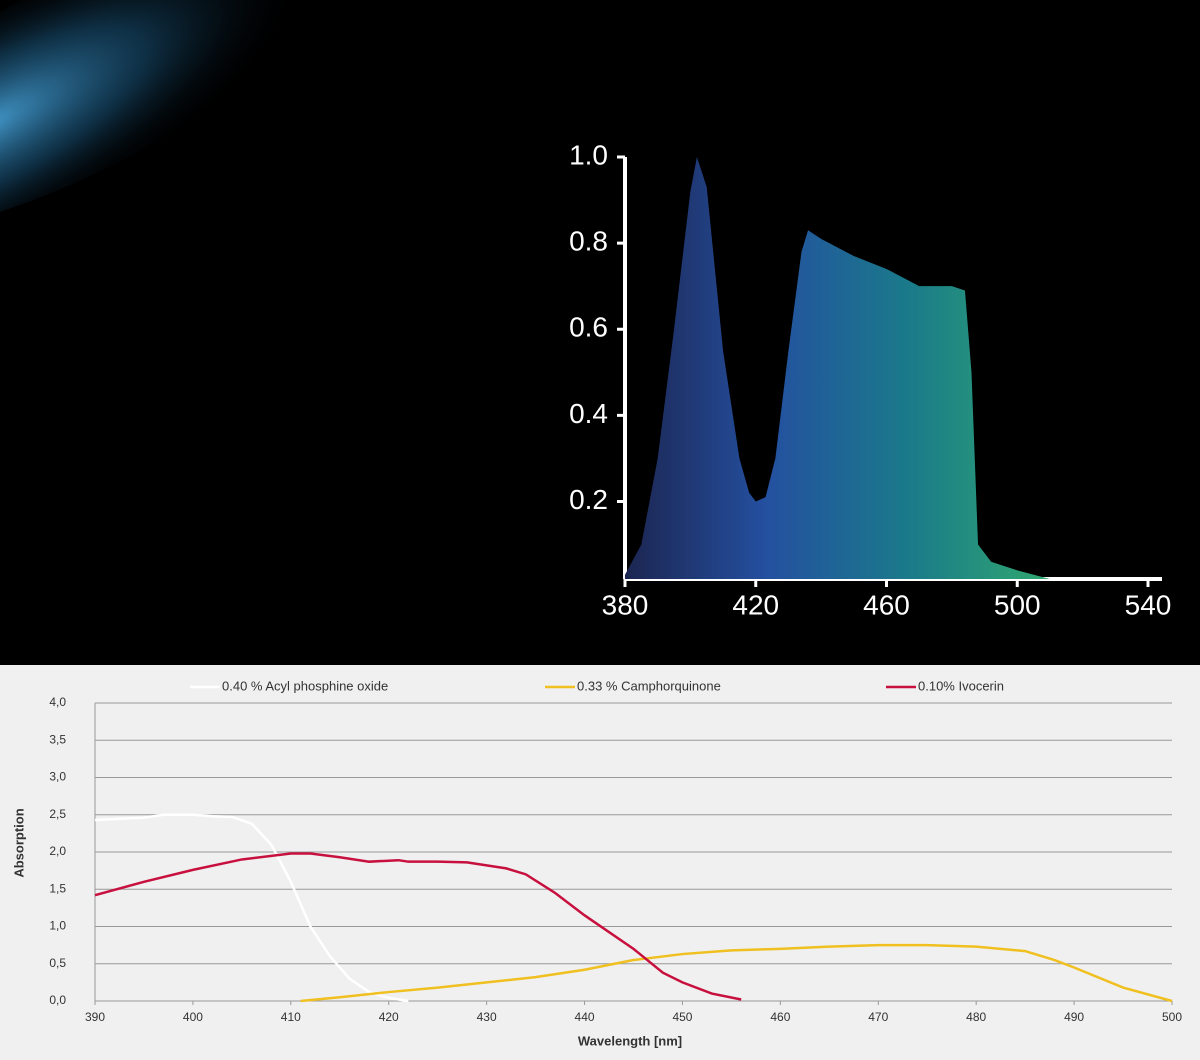 The height and width of the screenshot is (1060, 1200). I want to click on x-tick-label: 540, so click(1148, 604).